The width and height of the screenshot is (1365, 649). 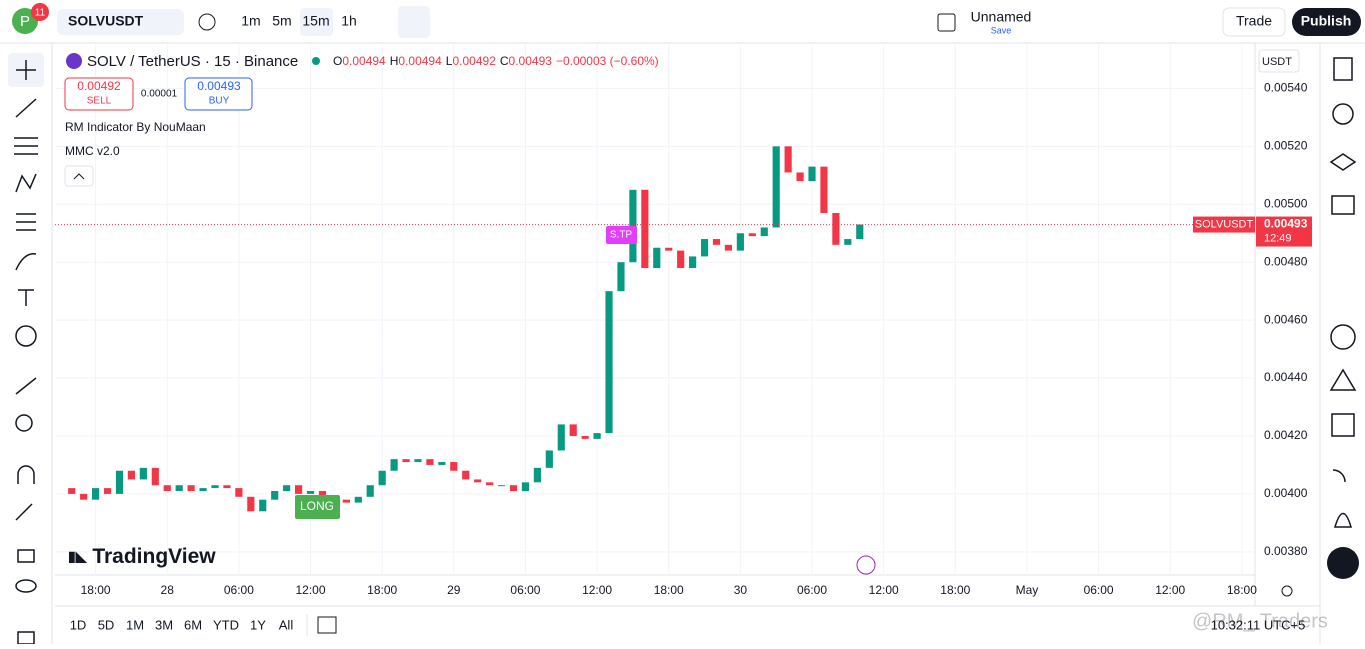 What do you see at coordinates (364, 61) in the screenshot?
I see `o-value: 0.00494` at bounding box center [364, 61].